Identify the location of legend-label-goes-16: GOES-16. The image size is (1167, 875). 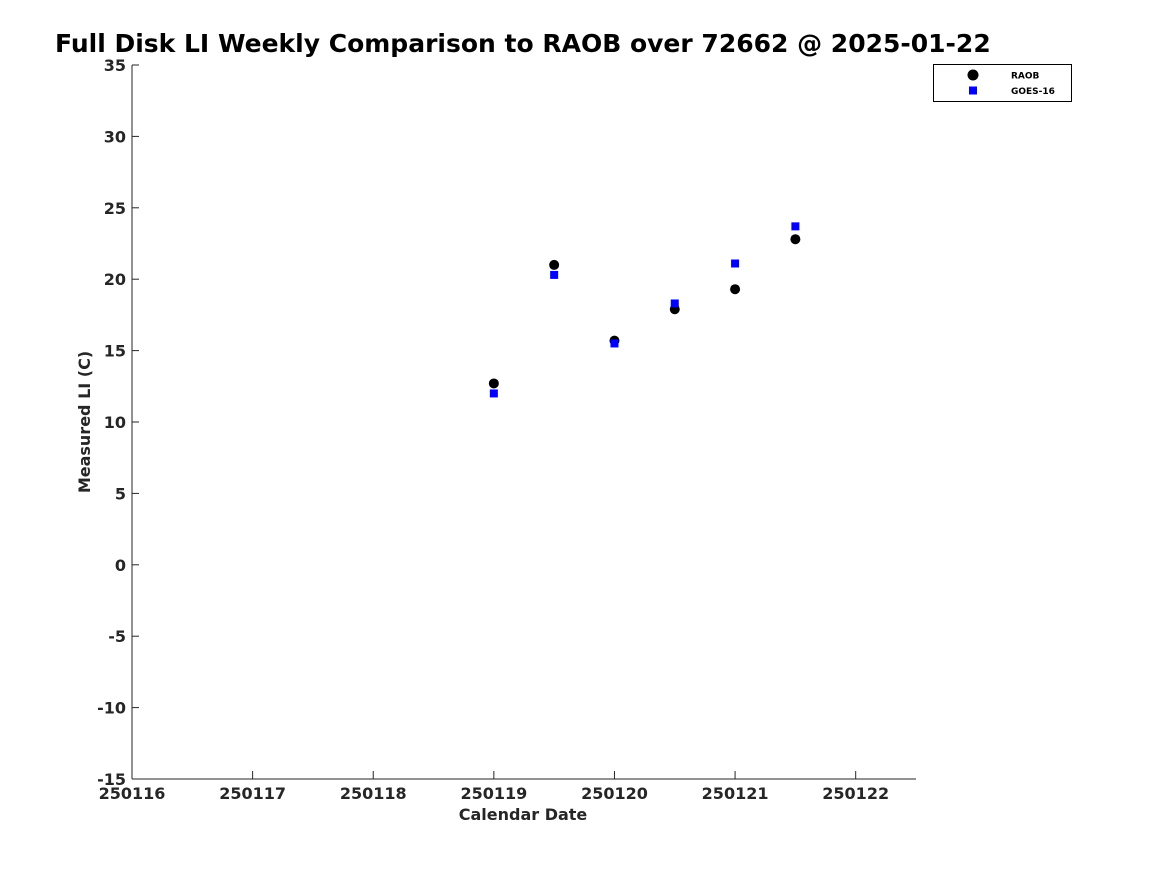
(1033, 92).